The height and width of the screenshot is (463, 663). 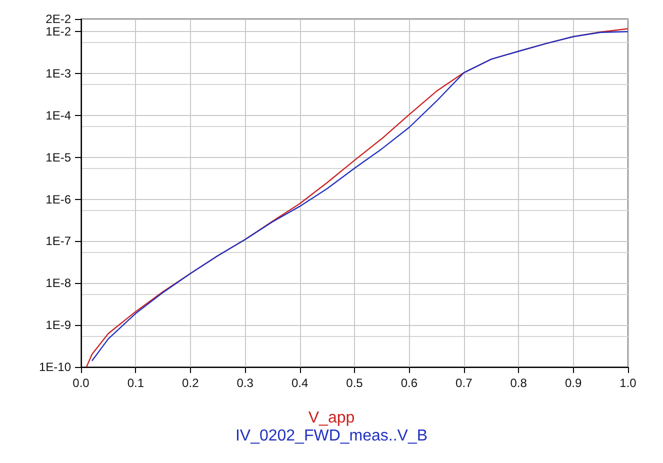 What do you see at coordinates (331, 418) in the screenshot?
I see `x-axis-title: V_app` at bounding box center [331, 418].